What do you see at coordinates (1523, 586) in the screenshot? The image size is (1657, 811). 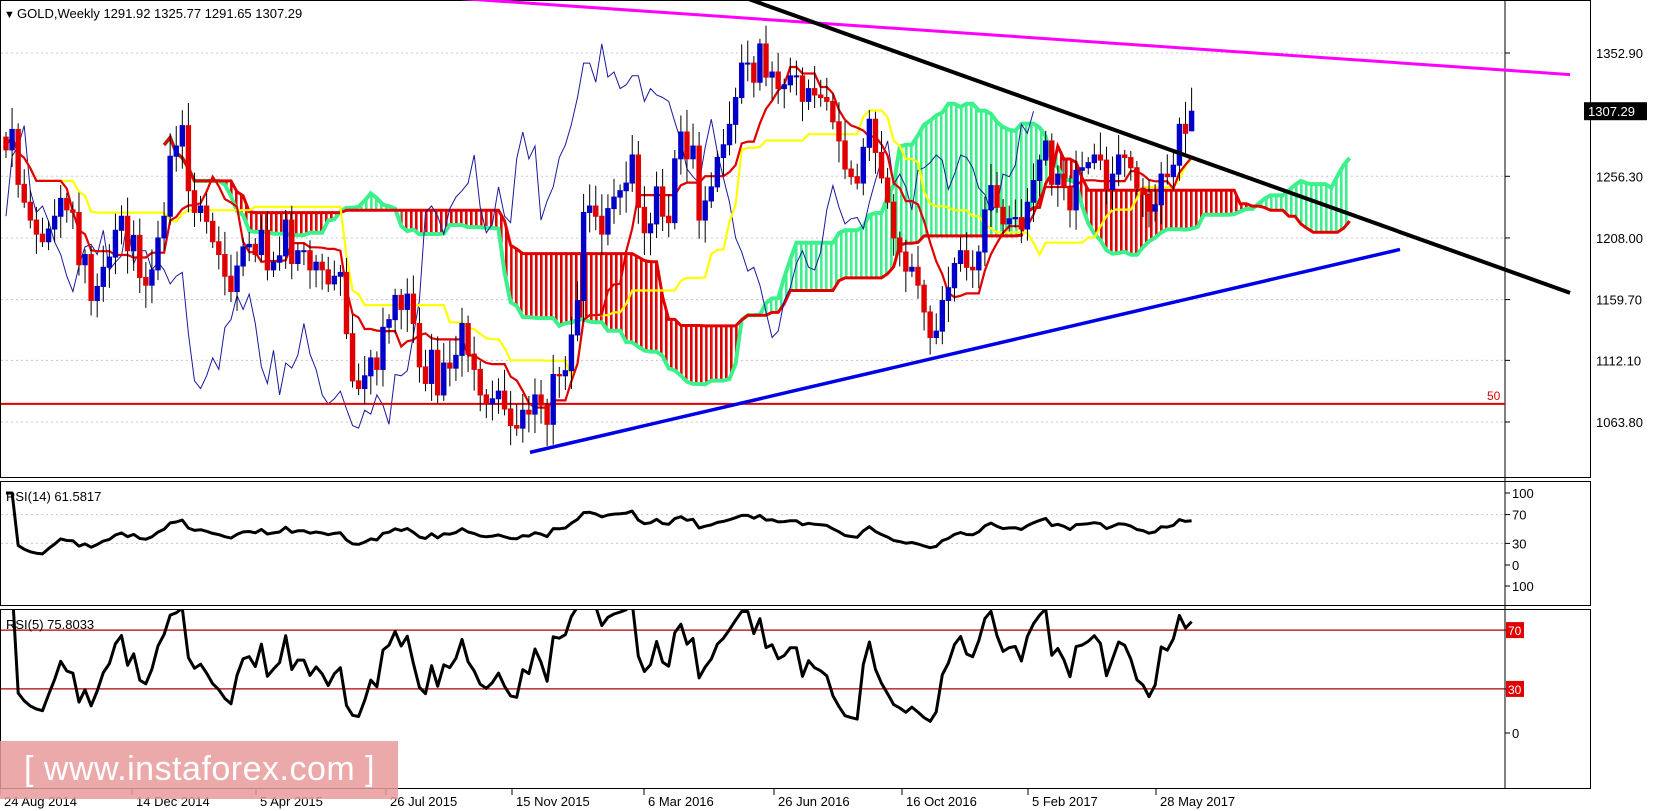 I see `rsi5-tick-label: 100` at bounding box center [1523, 586].